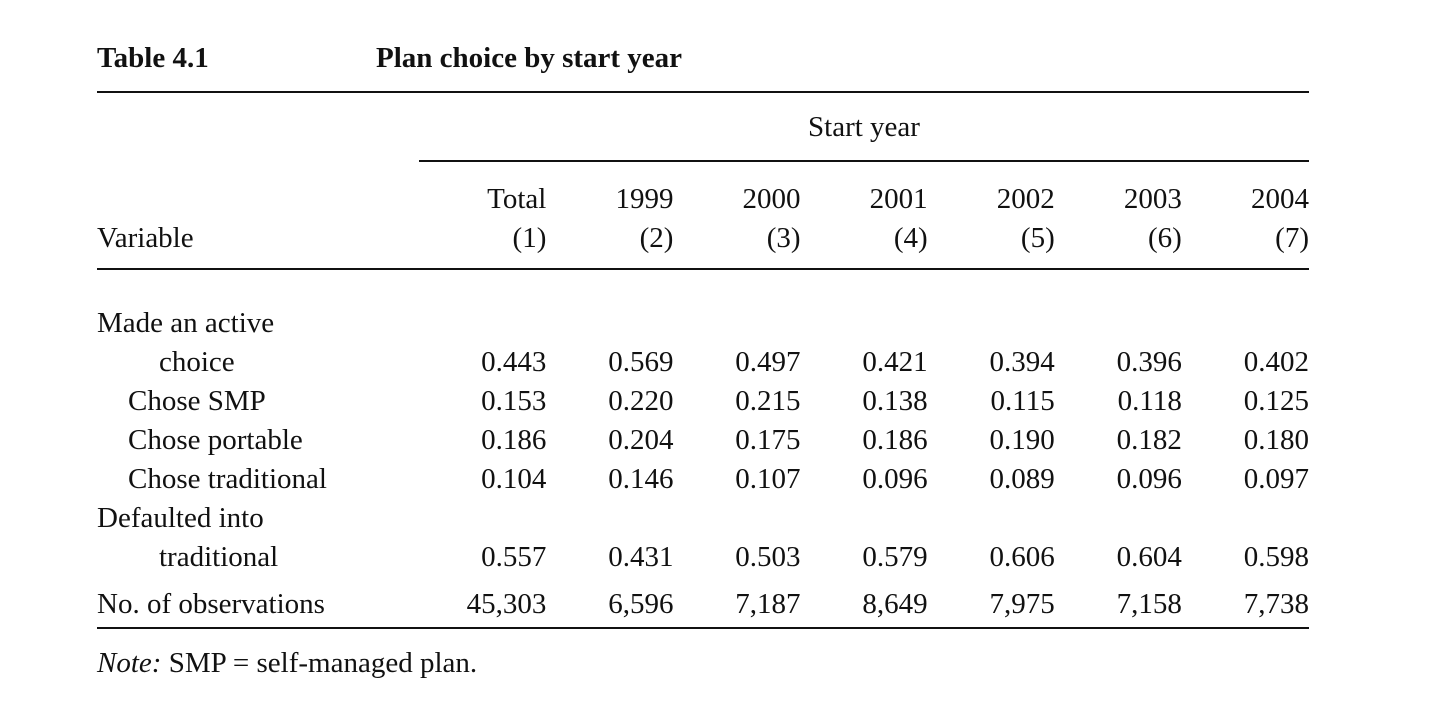 This screenshot has width=1456, height=728. What do you see at coordinates (768, 362) in the screenshot?
I see `table-cell: 0.497` at bounding box center [768, 362].